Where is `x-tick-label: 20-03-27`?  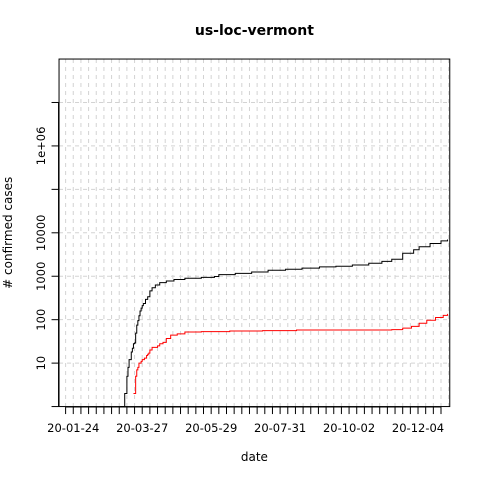 x-tick-label: 20-03-27 is located at coordinates (142, 428).